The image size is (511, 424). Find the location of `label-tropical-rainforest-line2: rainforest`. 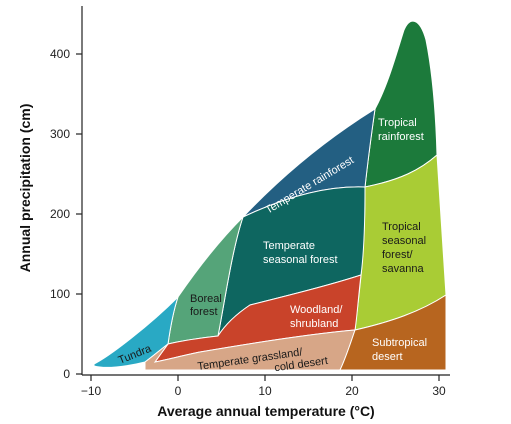

label-tropical-rainforest-line2: rainforest is located at coordinates (401, 137).